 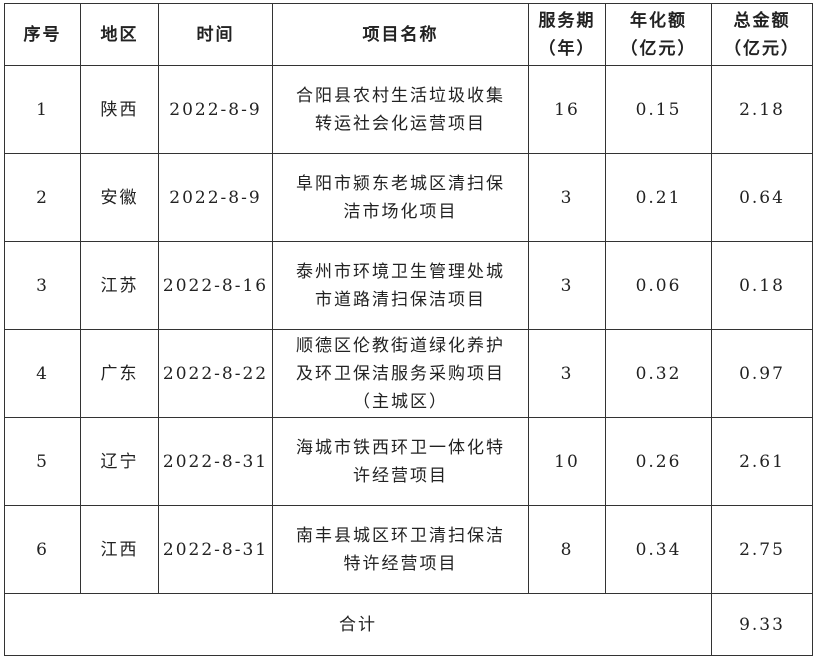 I want to click on header-service-l1: 服务期, so click(x=567, y=20).